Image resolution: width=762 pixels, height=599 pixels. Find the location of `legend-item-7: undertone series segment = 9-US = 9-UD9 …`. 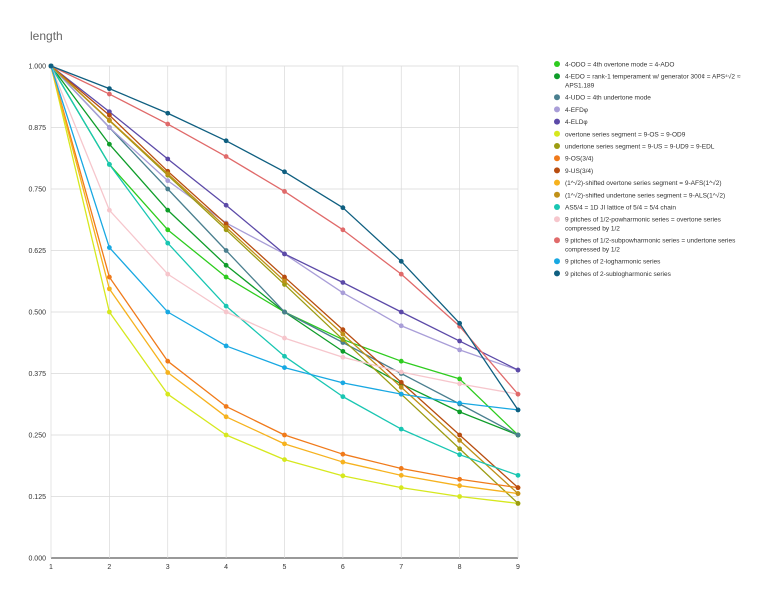

legend-item-7: undertone series segment = 9-US = 9-UD9 … is located at coordinates (634, 147).